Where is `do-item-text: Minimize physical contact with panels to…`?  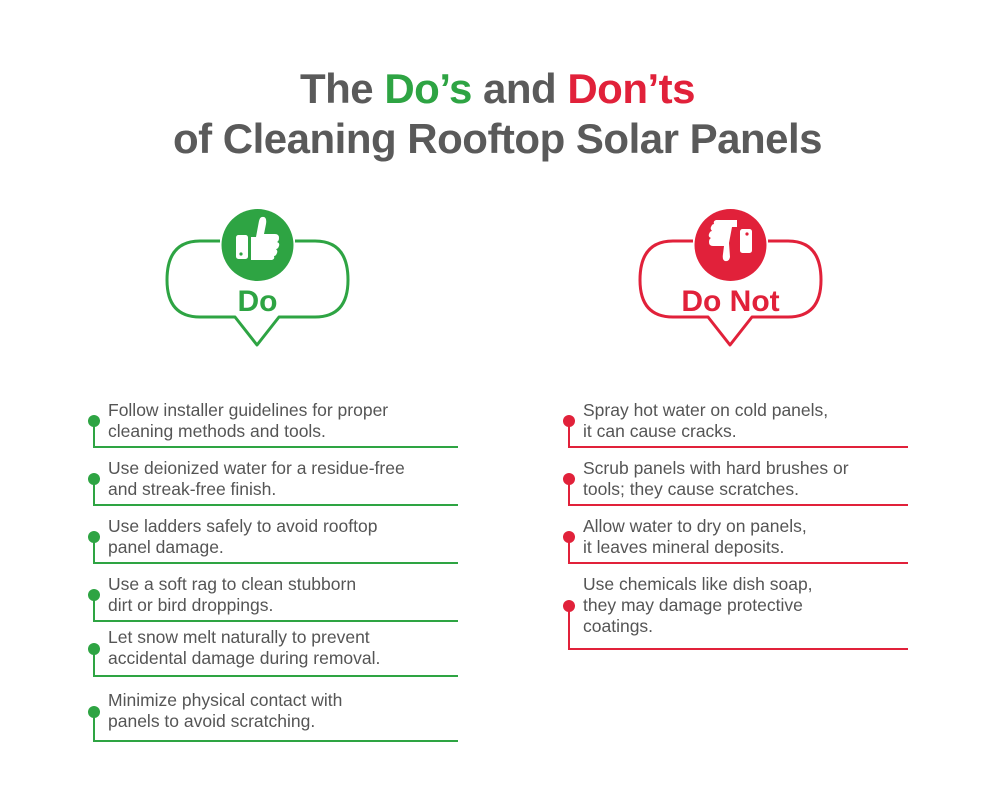
do-item-text: Minimize physical contact with panels to… is located at coordinates (225, 710).